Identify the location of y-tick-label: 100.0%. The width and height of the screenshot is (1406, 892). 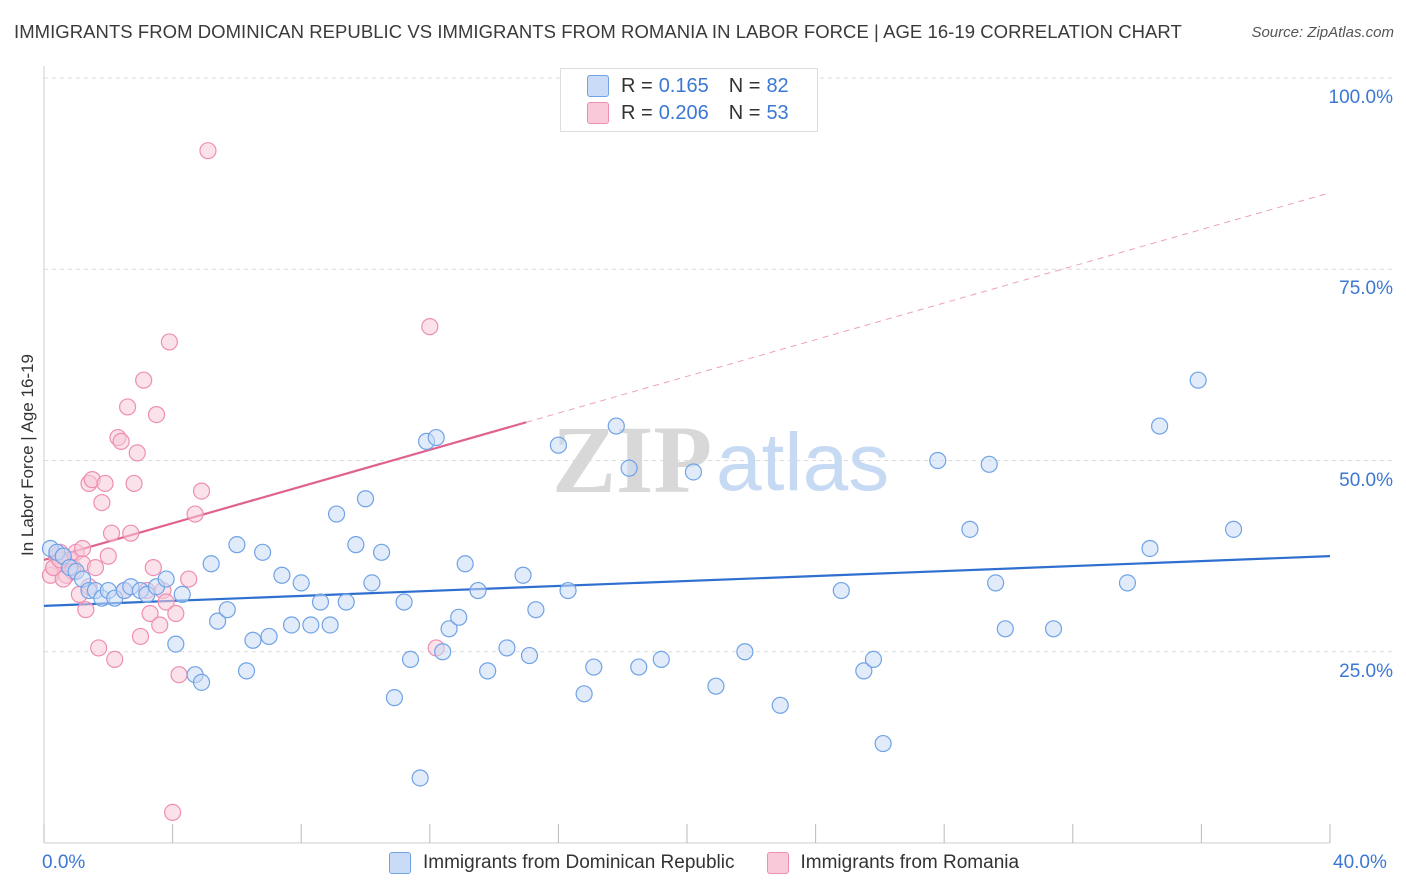
(1360, 97).